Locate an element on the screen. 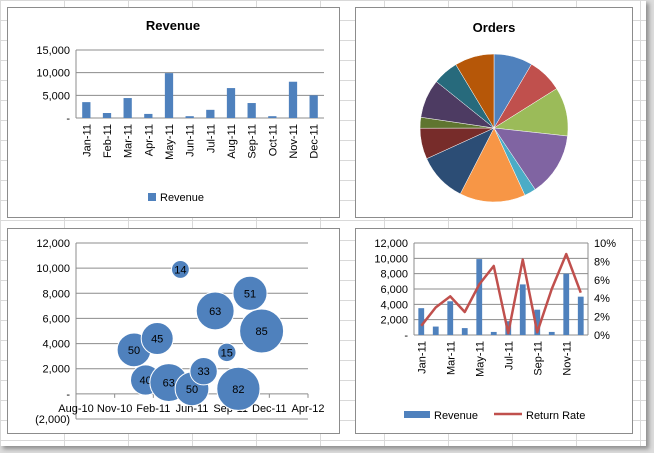 This screenshot has width=654, height=453. bubble-label: 82 is located at coordinates (238, 390).